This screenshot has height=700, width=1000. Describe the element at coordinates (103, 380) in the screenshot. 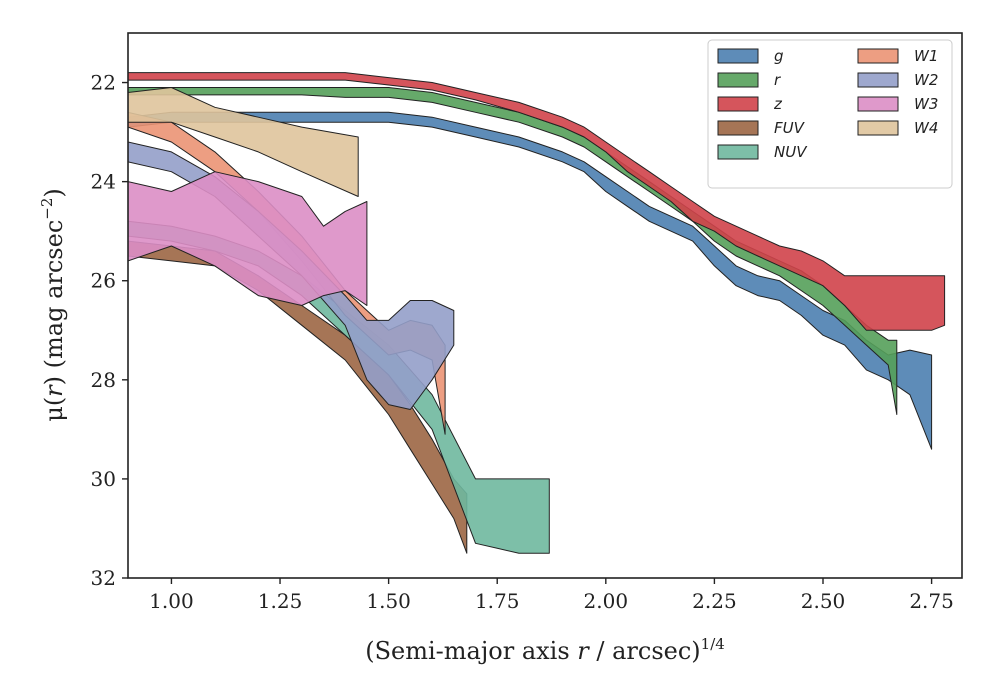

I see `y-tick-label: 28` at that location.